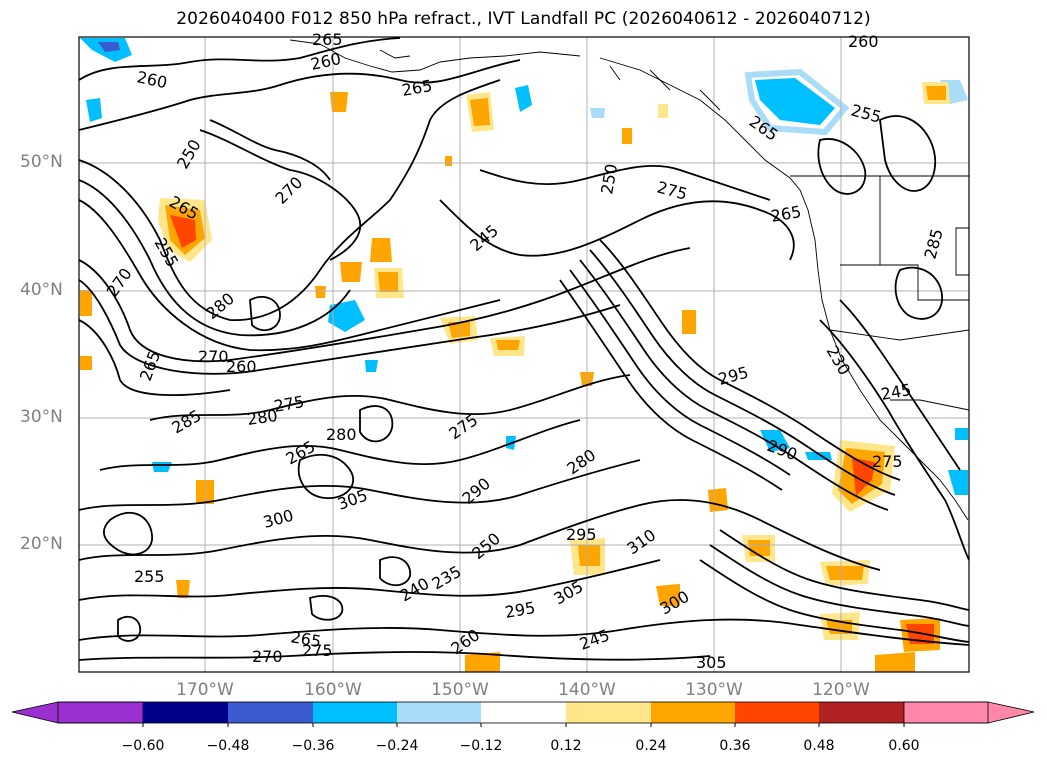 Image resolution: width=1047 pixels, height=765 pixels. Describe the element at coordinates (77, 712) in the screenshot. I see `colorbar-extend-low` at that location.